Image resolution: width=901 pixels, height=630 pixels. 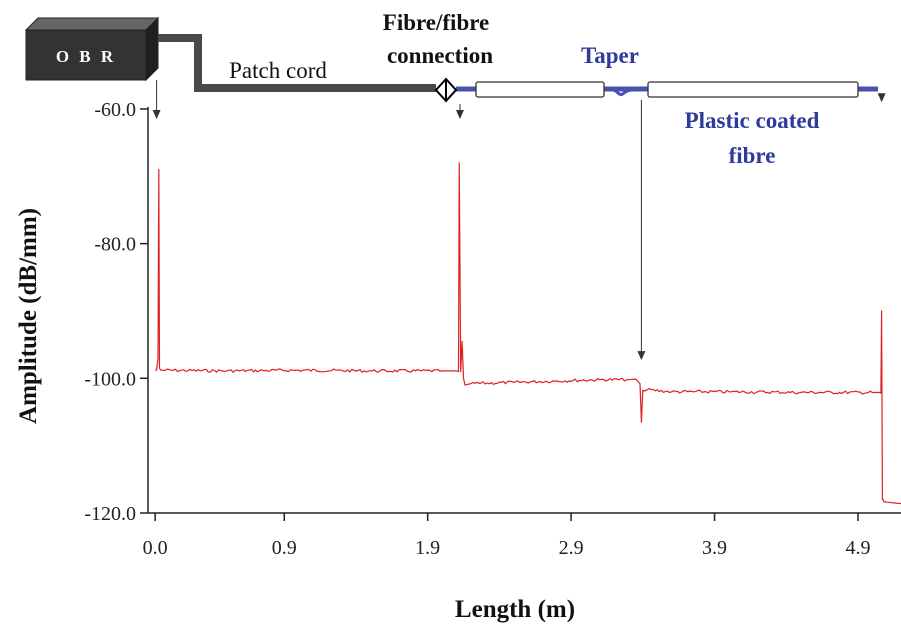 I want to click on patch-cord-line, so click(x=297, y=63).